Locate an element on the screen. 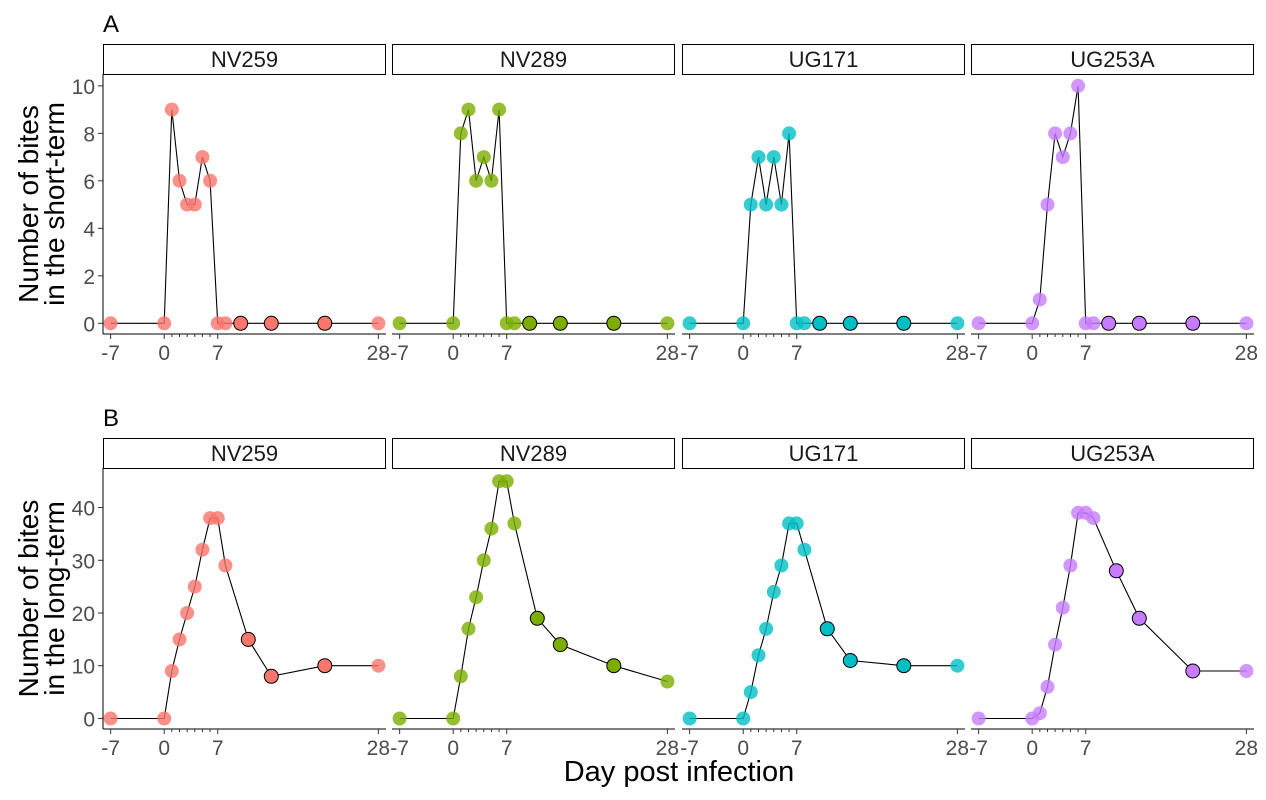 This screenshot has height=800, width=1266. y-tick-label: 6 is located at coordinates (89, 182).